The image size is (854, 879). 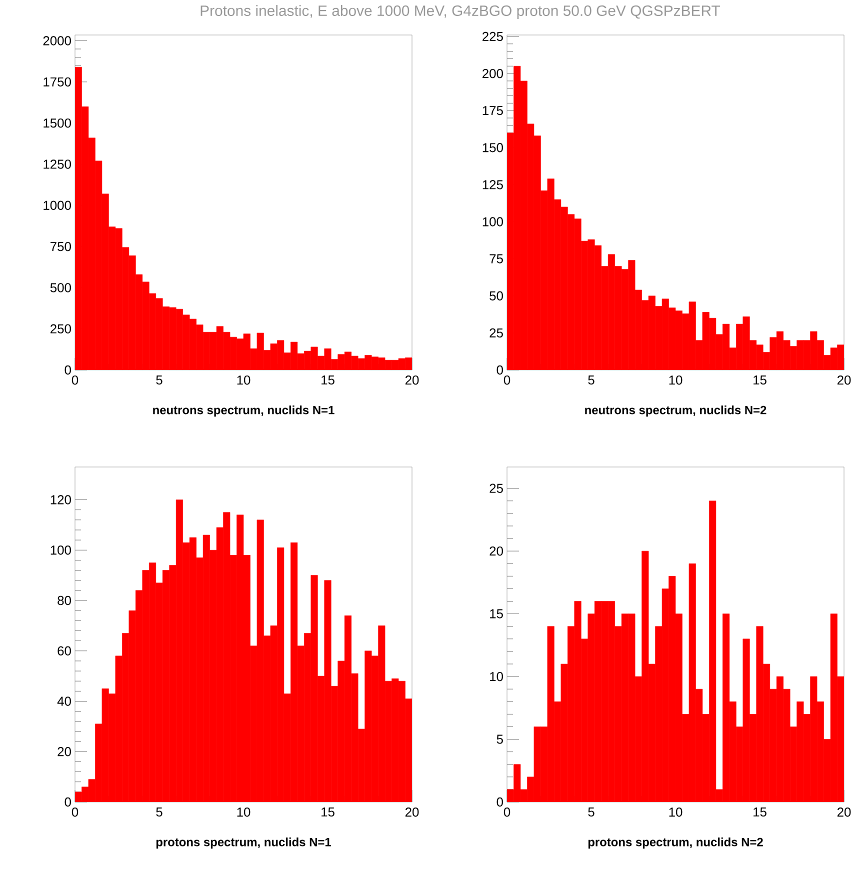 I want to click on x-axis-title: protons spectrum, nuclids N=1, so click(x=244, y=843).